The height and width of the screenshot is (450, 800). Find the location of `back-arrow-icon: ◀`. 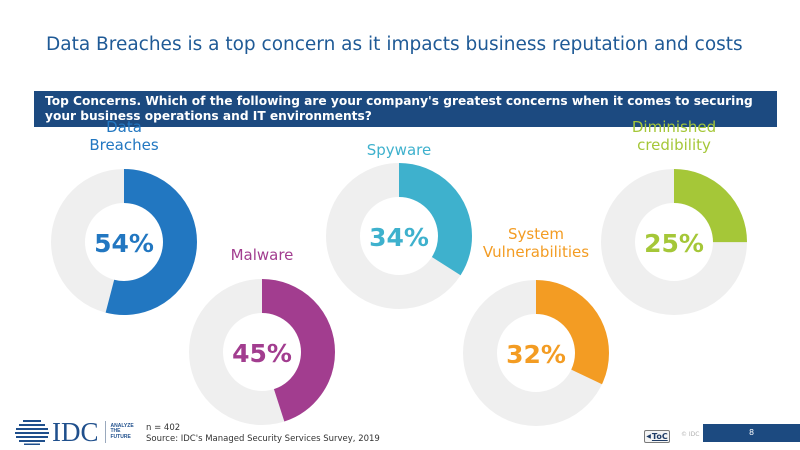

back-arrow-icon: ◀ is located at coordinates (648, 436).